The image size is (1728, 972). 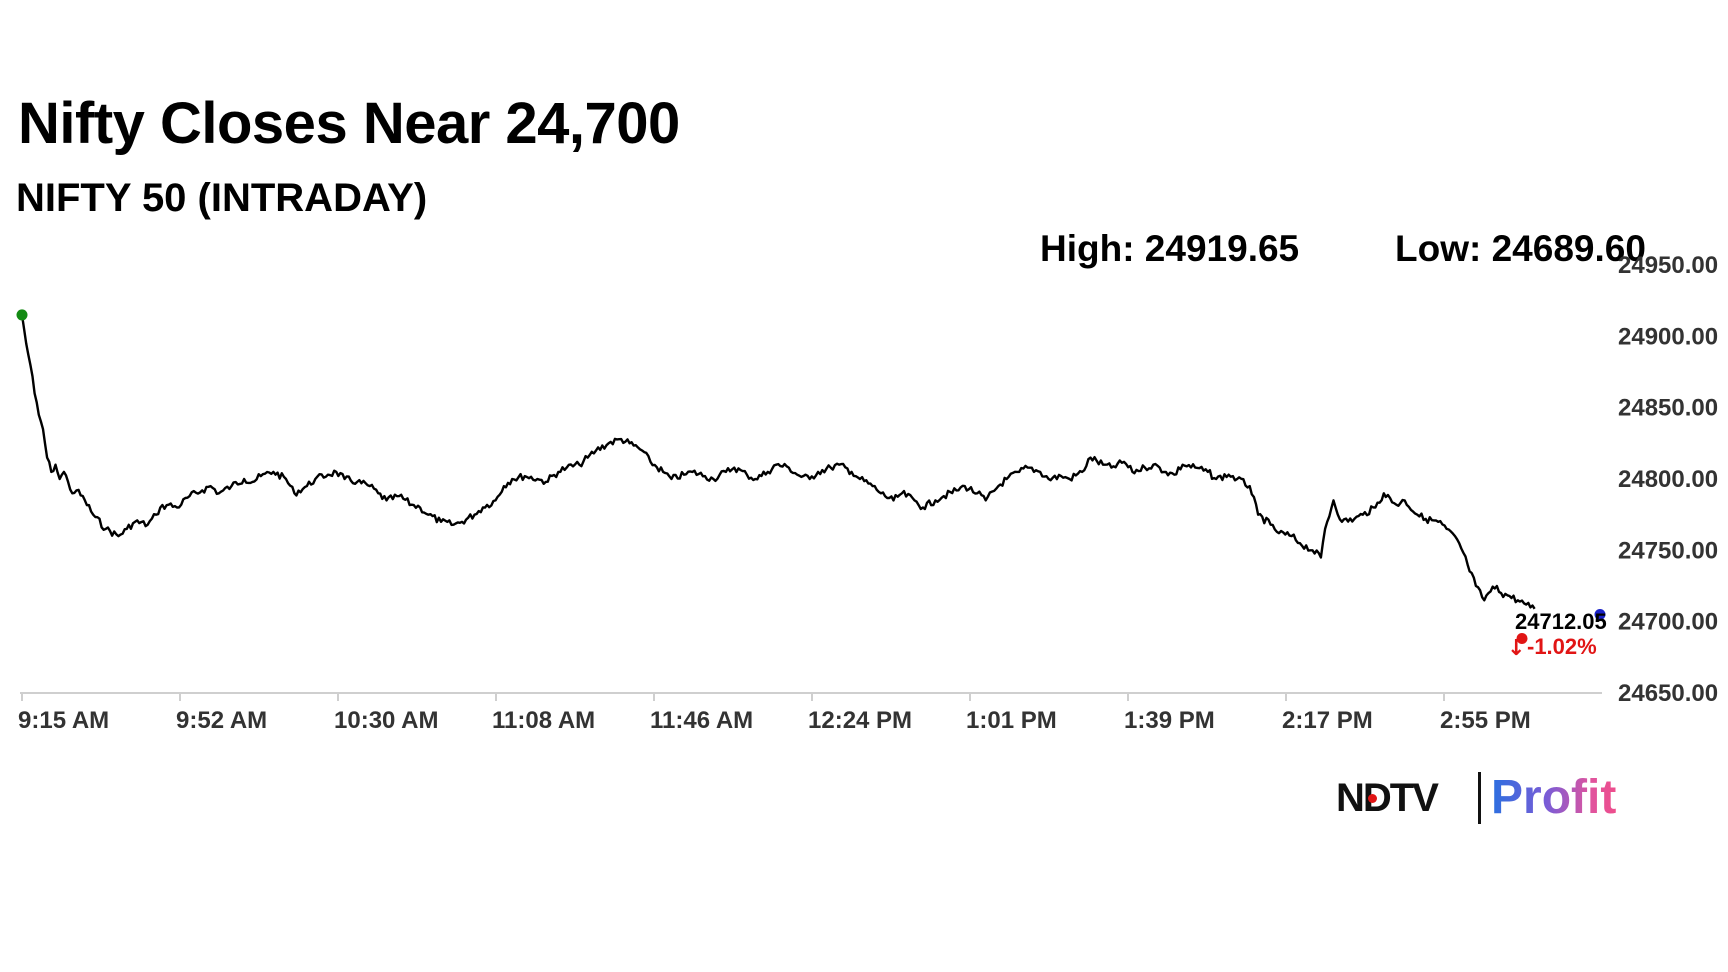 What do you see at coordinates (1668, 336) in the screenshot?
I see `y-tick-label: 24900.00` at bounding box center [1668, 336].